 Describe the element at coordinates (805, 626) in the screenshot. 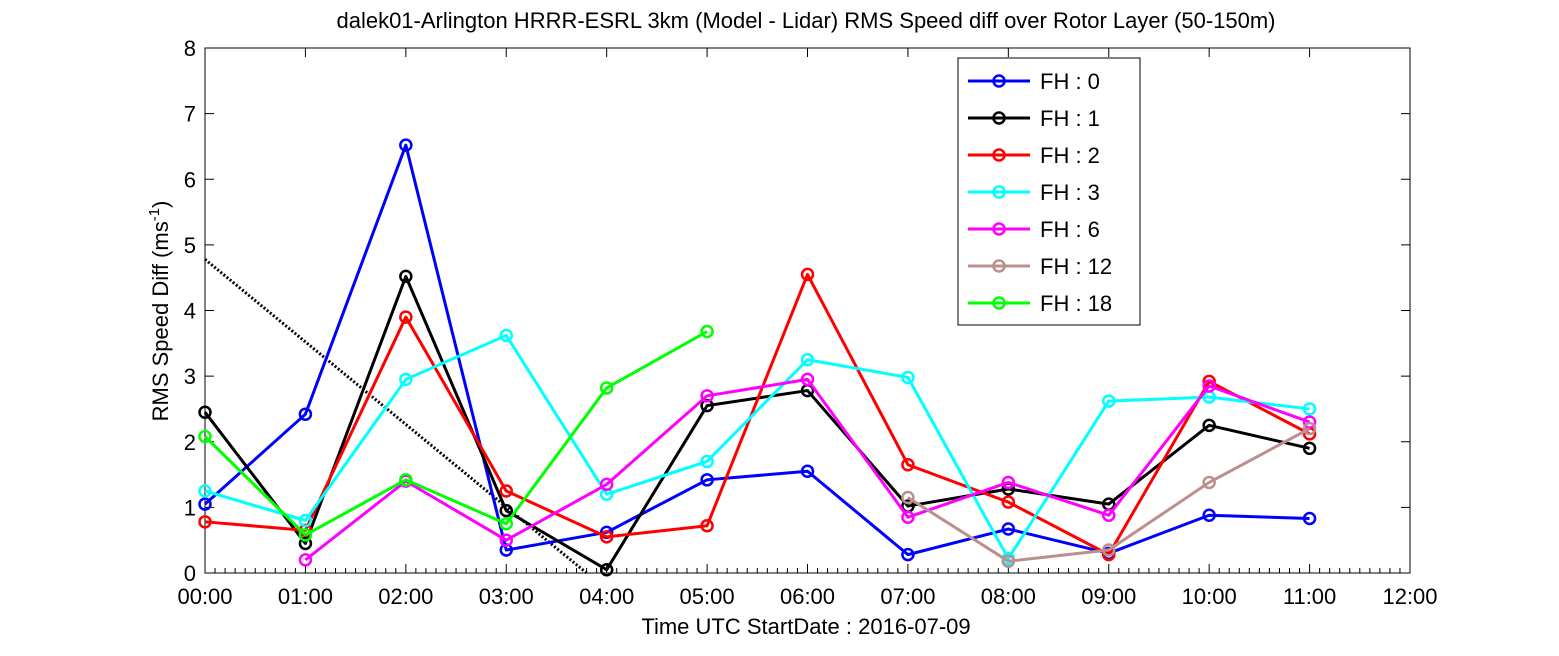

I see `x-axis-label: Time UTC StartDate : 2016-07-09` at that location.